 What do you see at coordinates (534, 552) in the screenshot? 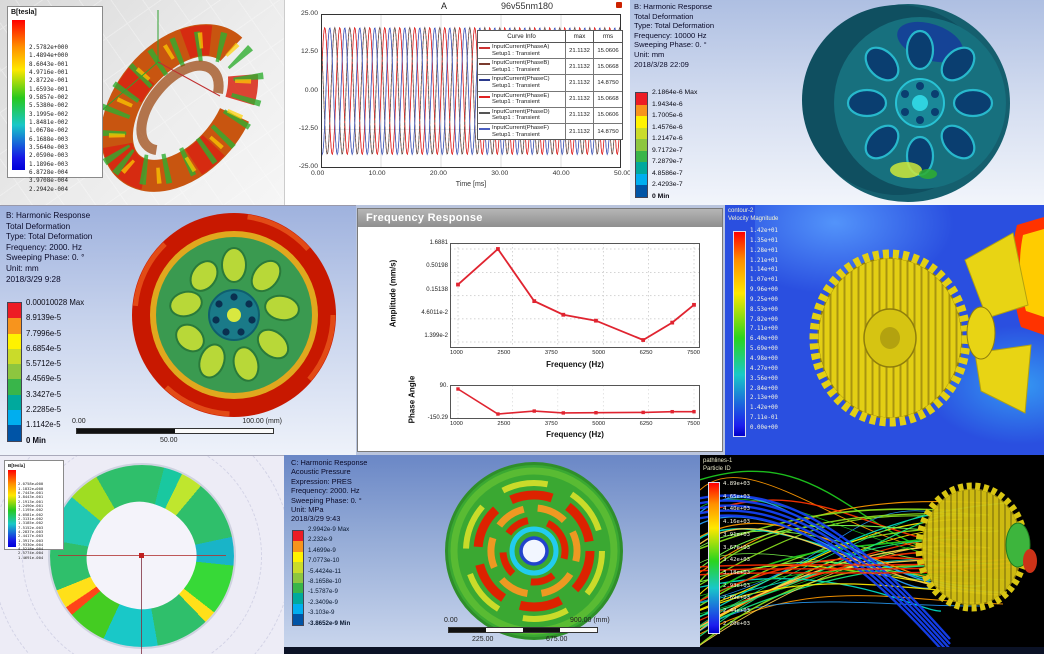
I see `disc-viewport` at bounding box center [534, 552].